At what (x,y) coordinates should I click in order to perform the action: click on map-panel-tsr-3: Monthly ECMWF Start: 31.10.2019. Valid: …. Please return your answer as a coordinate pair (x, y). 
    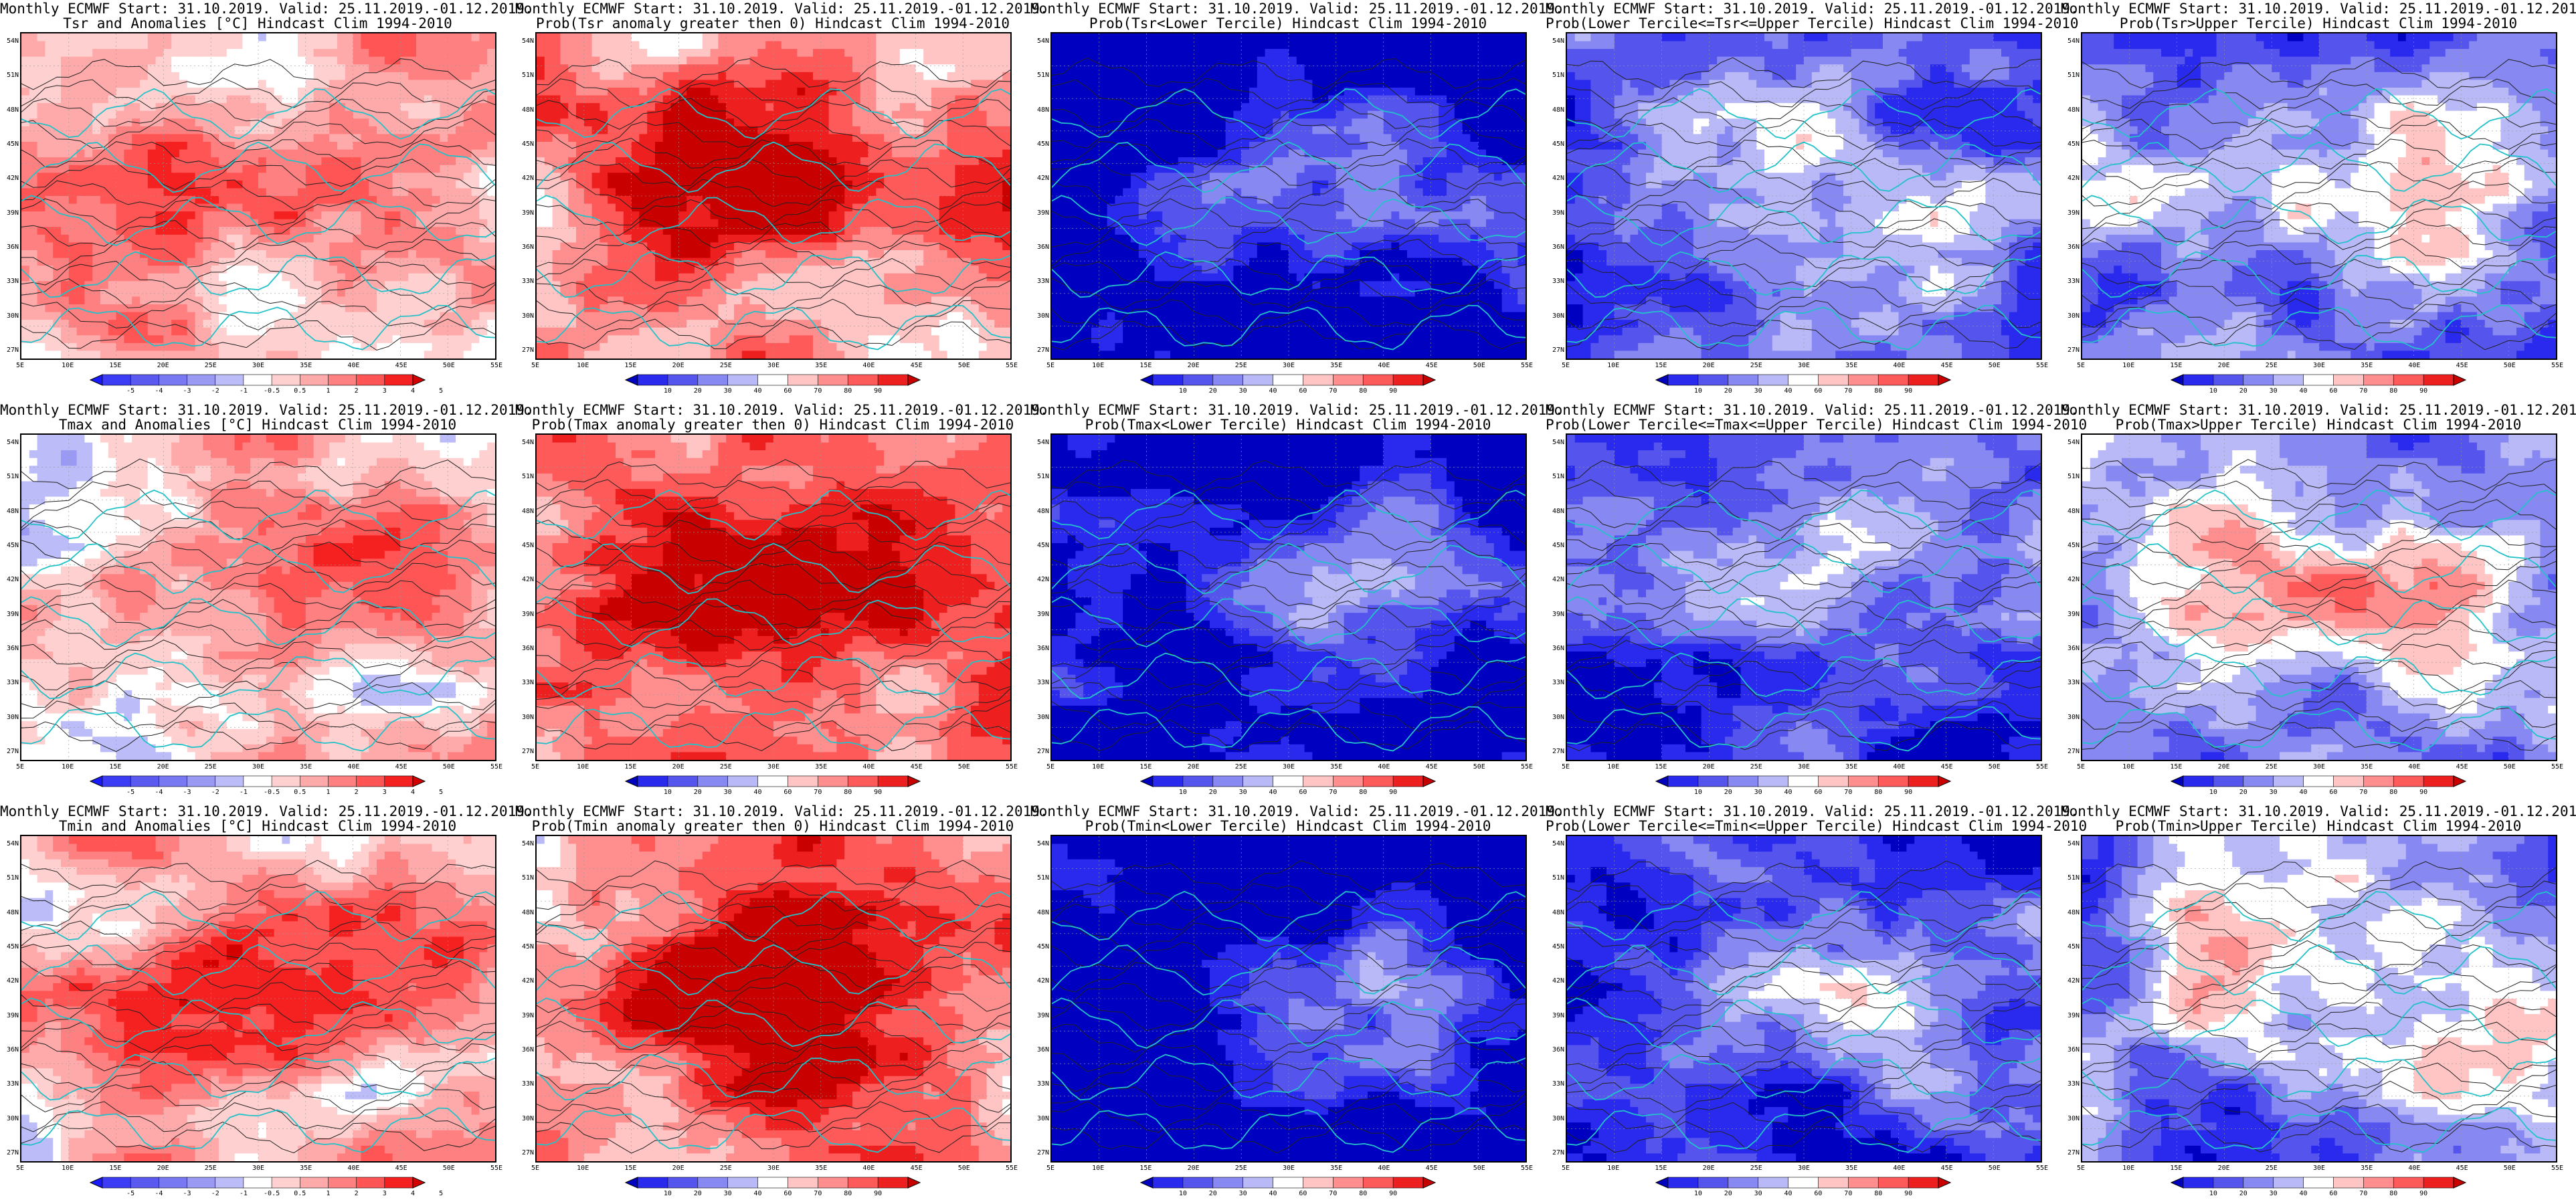
    Looking at the image, I should click on (1297, 200).